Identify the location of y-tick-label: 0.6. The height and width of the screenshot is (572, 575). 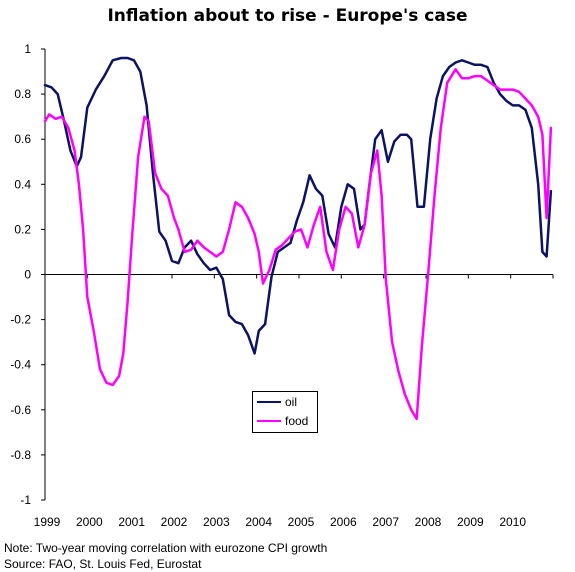
(22, 139).